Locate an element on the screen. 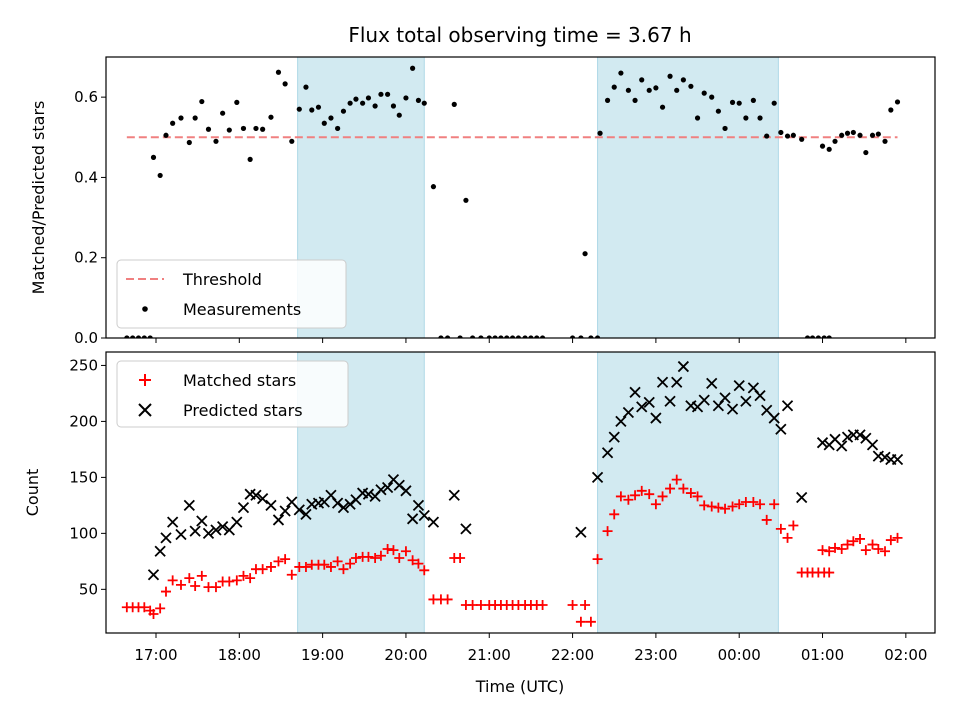  y-tick-label: 250 is located at coordinates (83, 365).